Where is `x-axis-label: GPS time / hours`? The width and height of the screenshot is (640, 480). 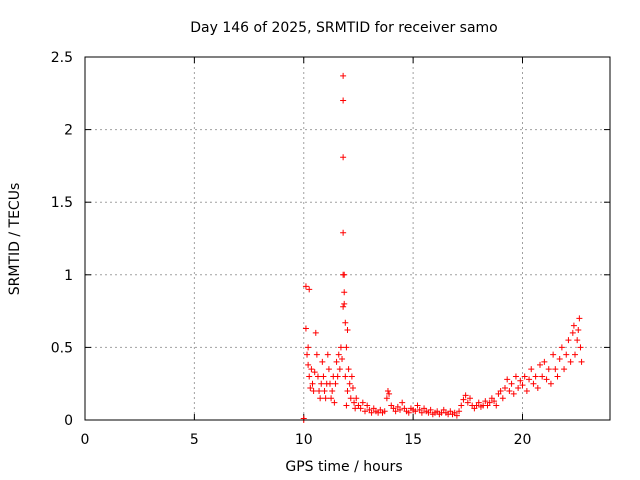
x-axis-label: GPS time / hours is located at coordinates (343, 467).